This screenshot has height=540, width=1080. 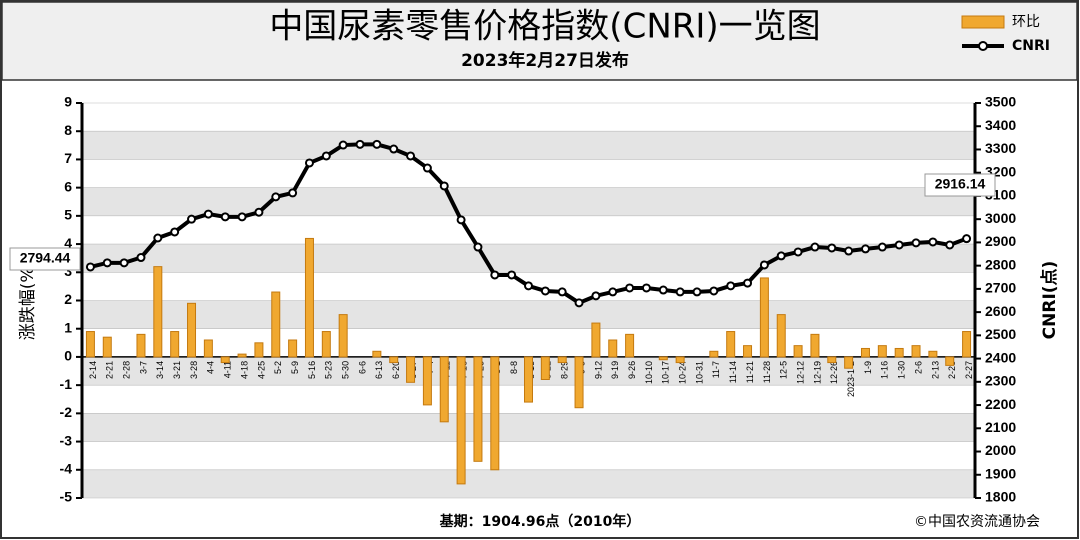 I want to click on value-label-box, so click(x=960, y=185).